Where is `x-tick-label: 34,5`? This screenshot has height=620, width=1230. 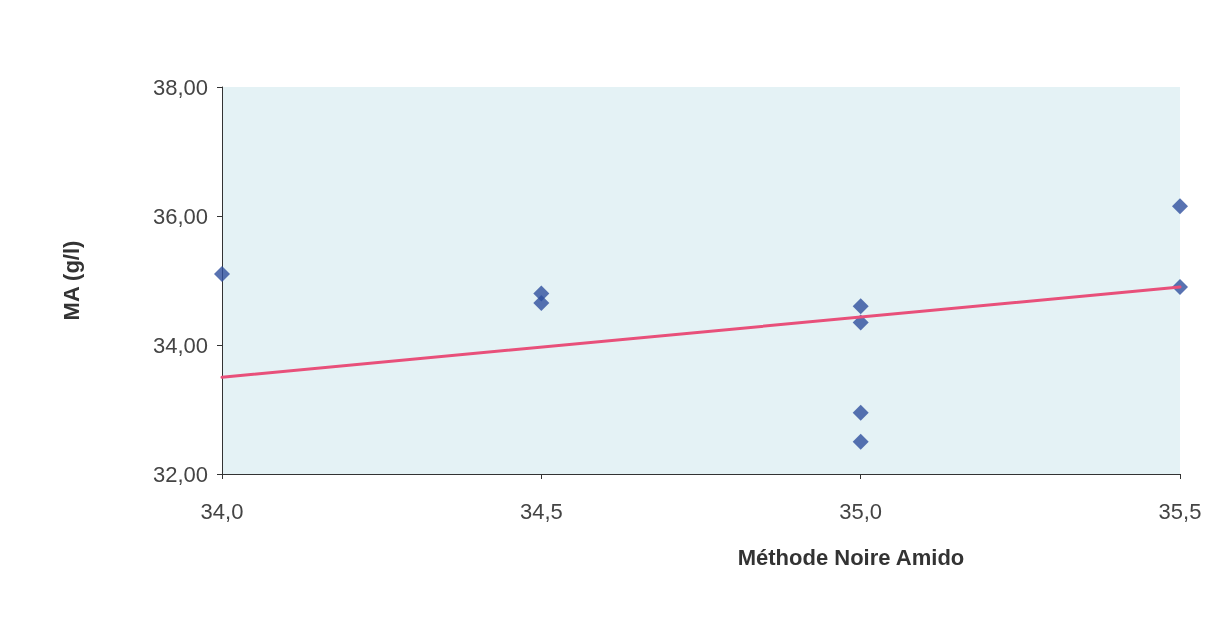 x-tick-label: 34,5 is located at coordinates (541, 511).